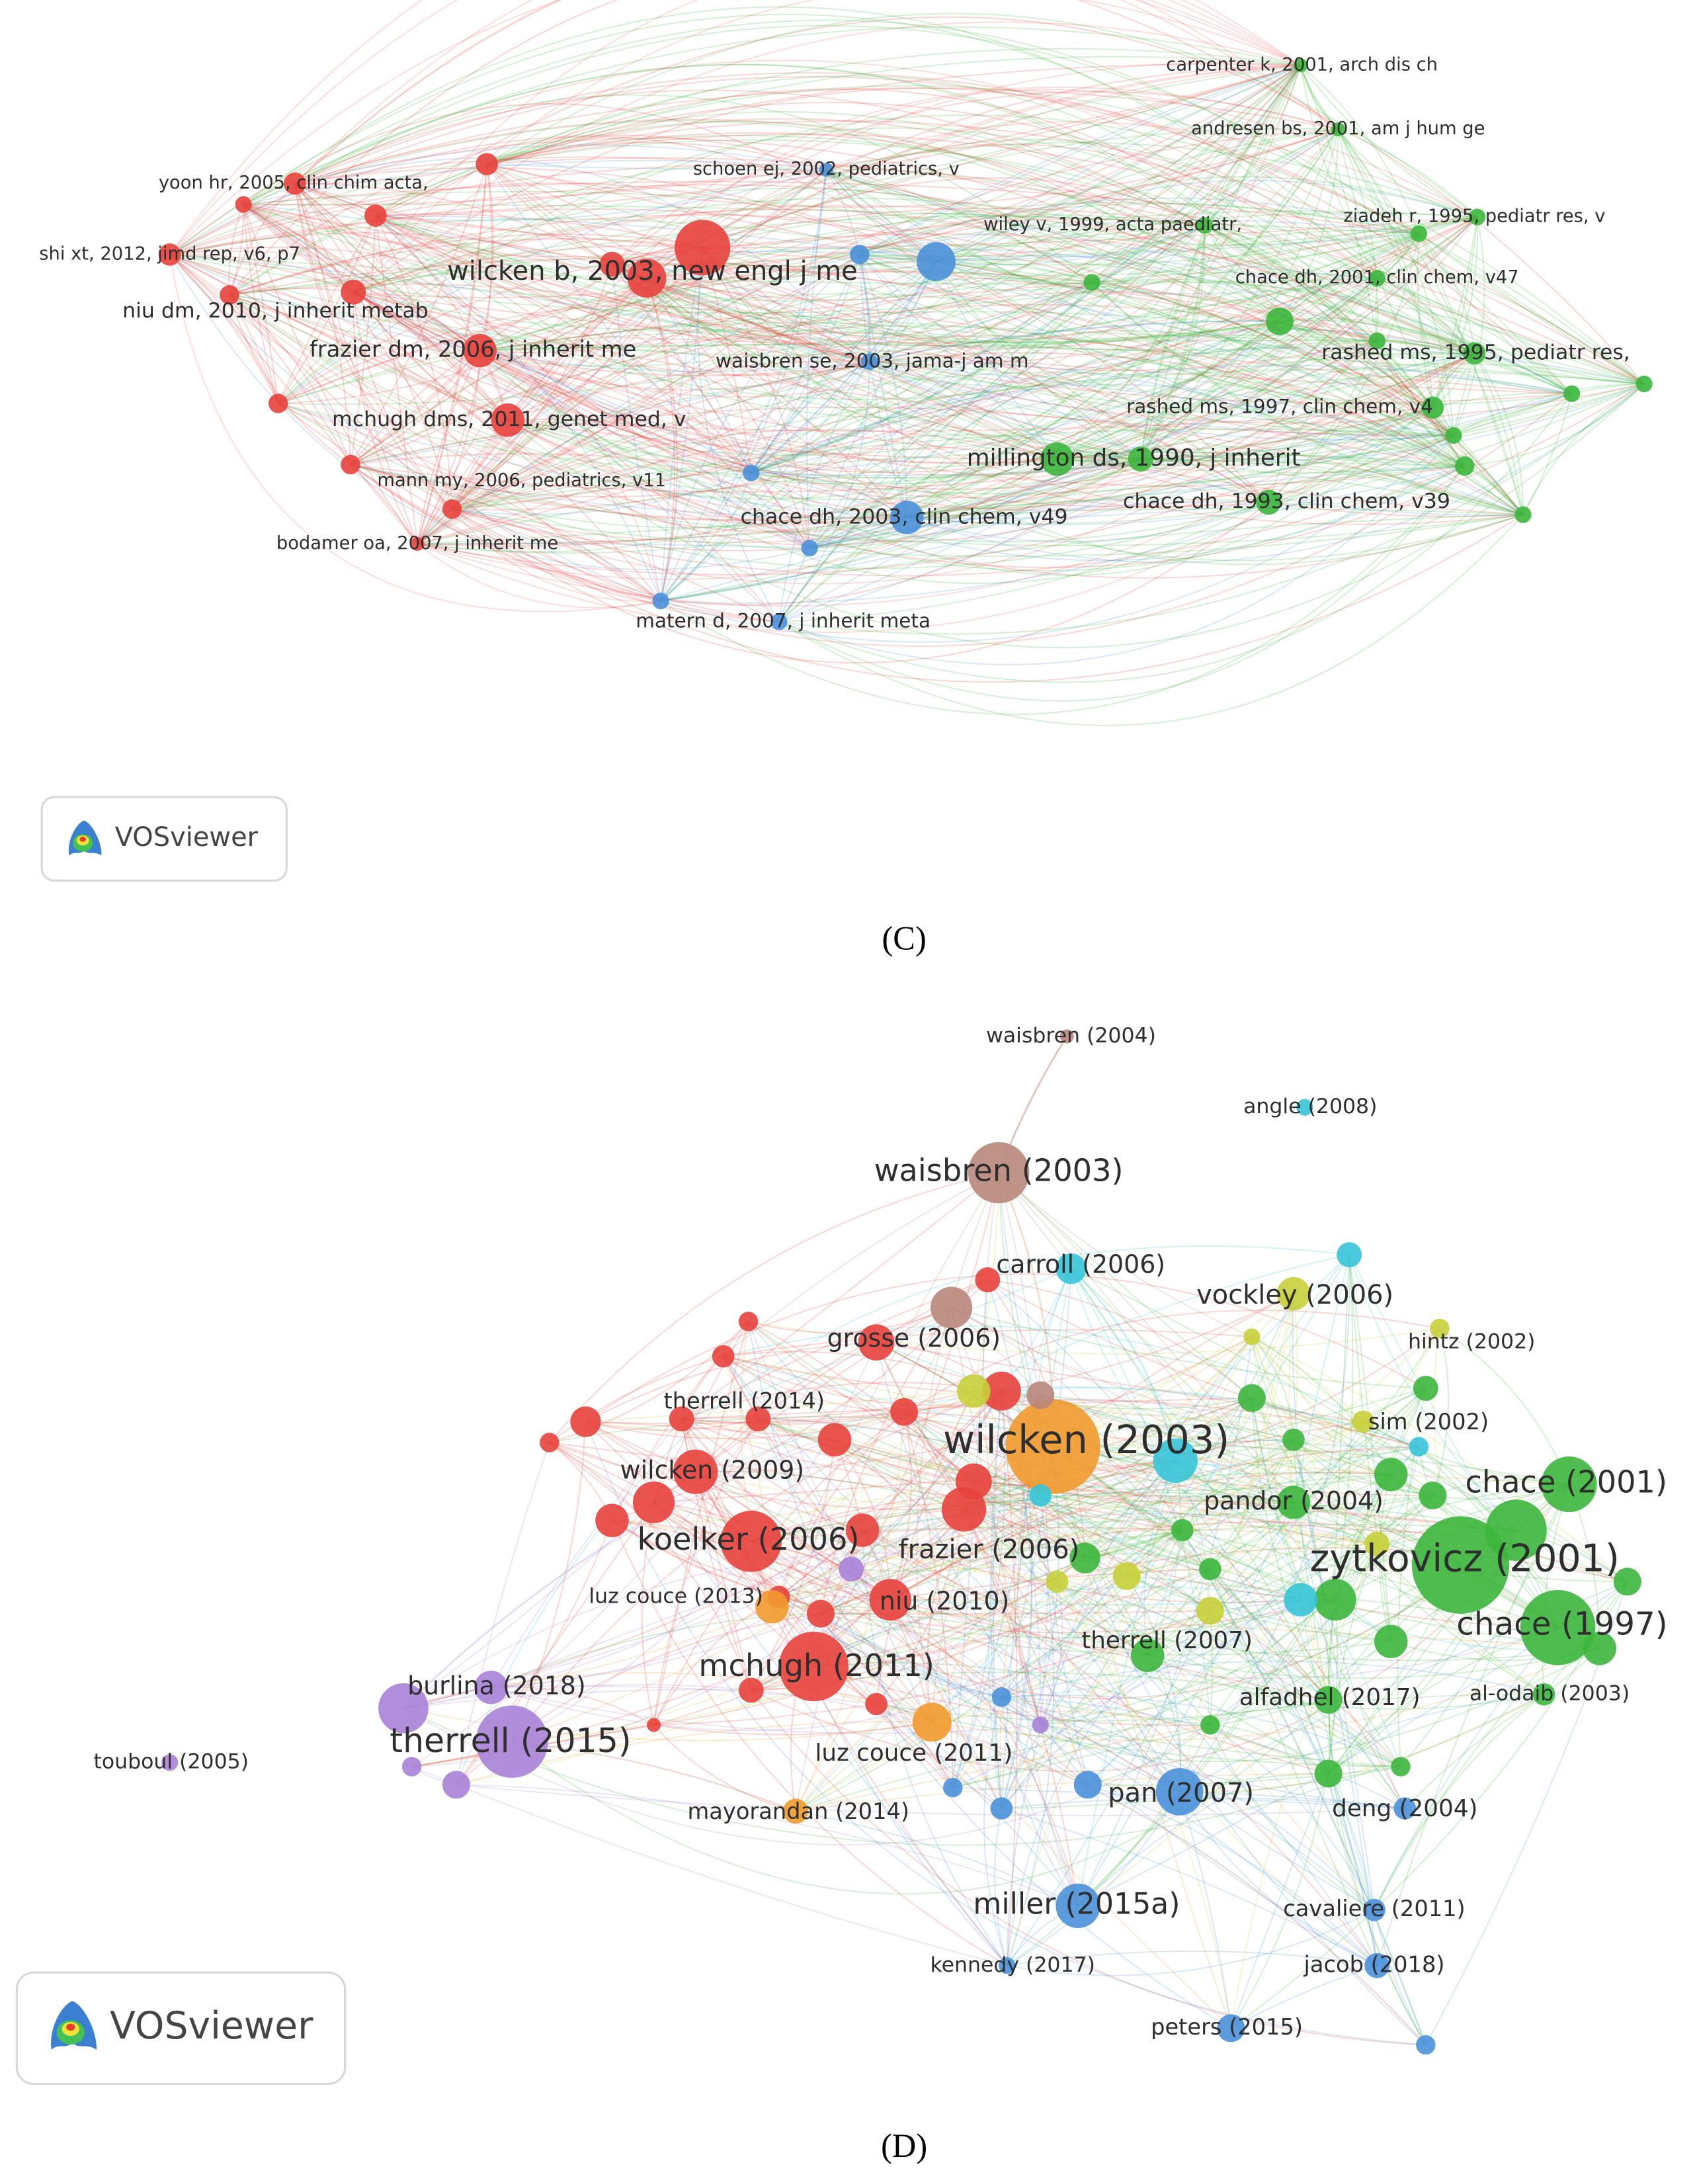 The width and height of the screenshot is (1697, 2184). What do you see at coordinates (914, 1754) in the screenshot?
I see `node-label: luz couce (2011)` at bounding box center [914, 1754].